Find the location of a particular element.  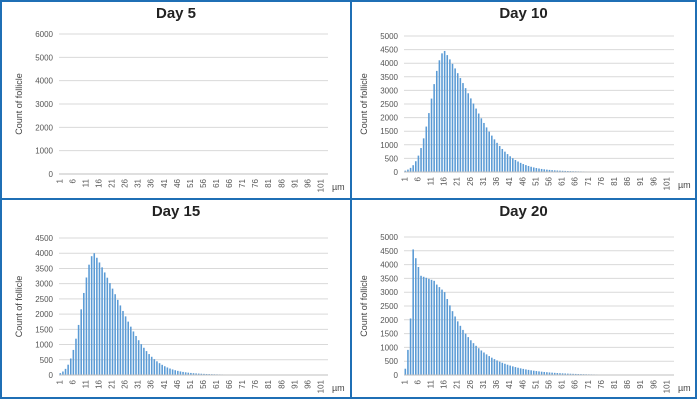

y-axis-label: Count of follicle is located at coordinates (364, 306).